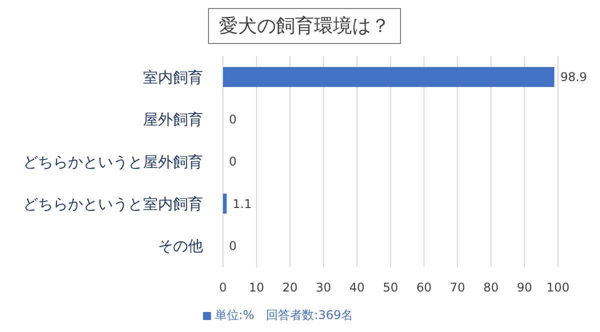 This screenshot has height=332, width=600. Describe the element at coordinates (290, 287) in the screenshot. I see `x-tick-label: 20` at that location.